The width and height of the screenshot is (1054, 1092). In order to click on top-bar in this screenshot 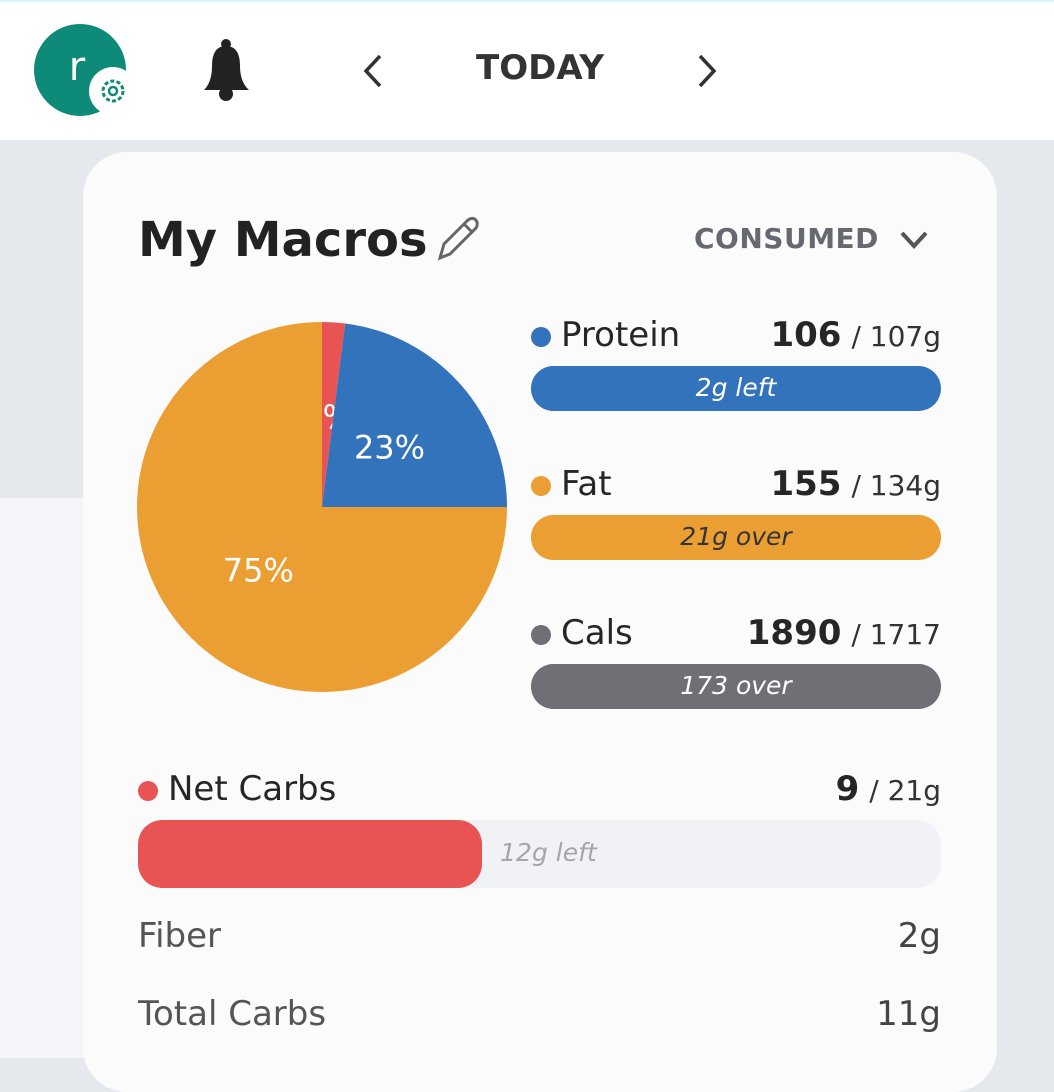, I will do `click(527, 70)`.